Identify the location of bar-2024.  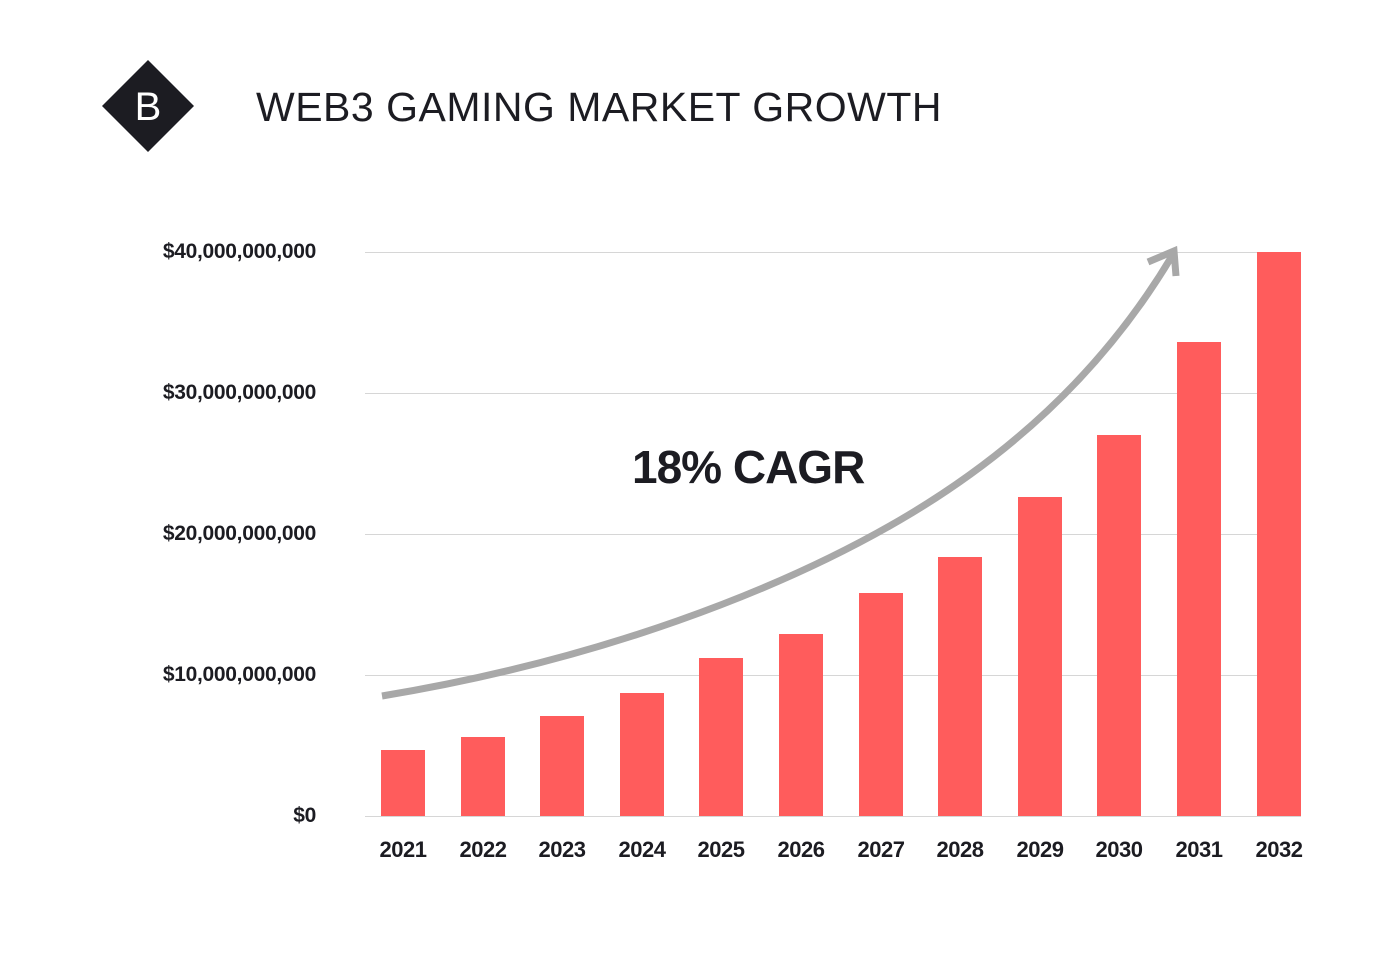
(642, 754).